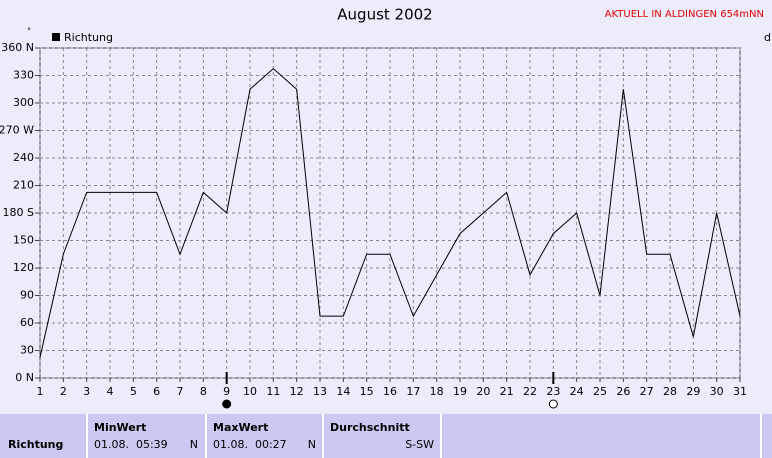  I want to click on row-label: Richtung, so click(35, 444).